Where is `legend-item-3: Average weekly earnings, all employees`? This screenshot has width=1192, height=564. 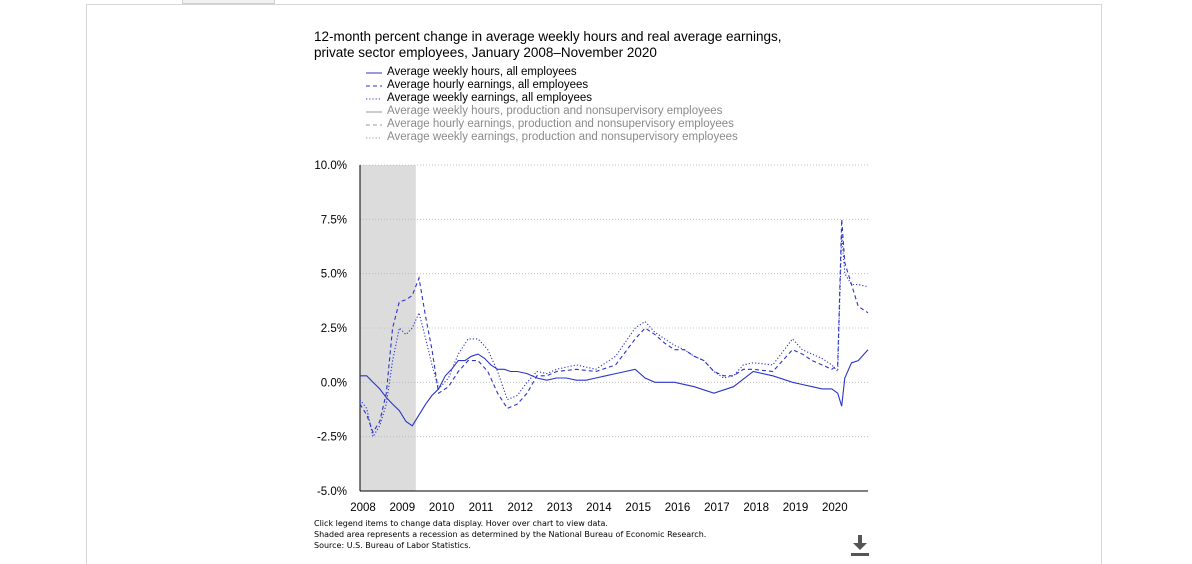 legend-item-3: Average weekly earnings, all employees is located at coordinates (552, 98).